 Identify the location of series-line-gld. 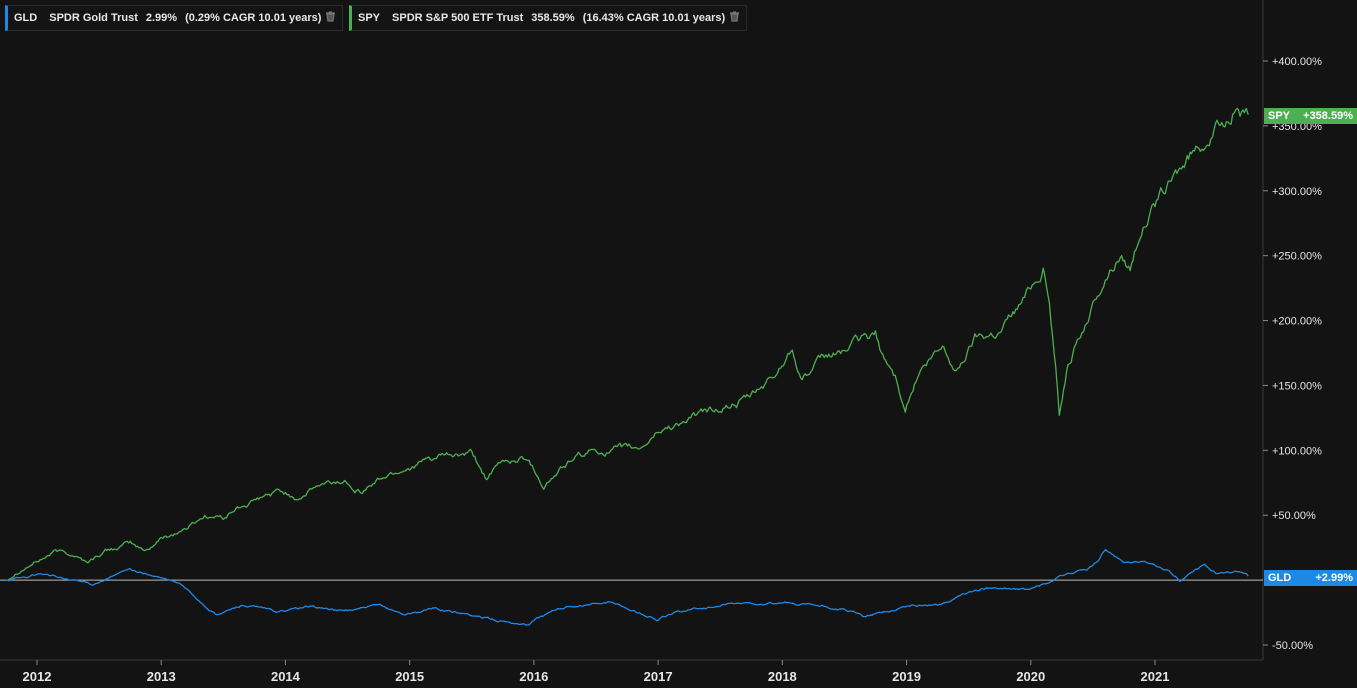
(627, 587).